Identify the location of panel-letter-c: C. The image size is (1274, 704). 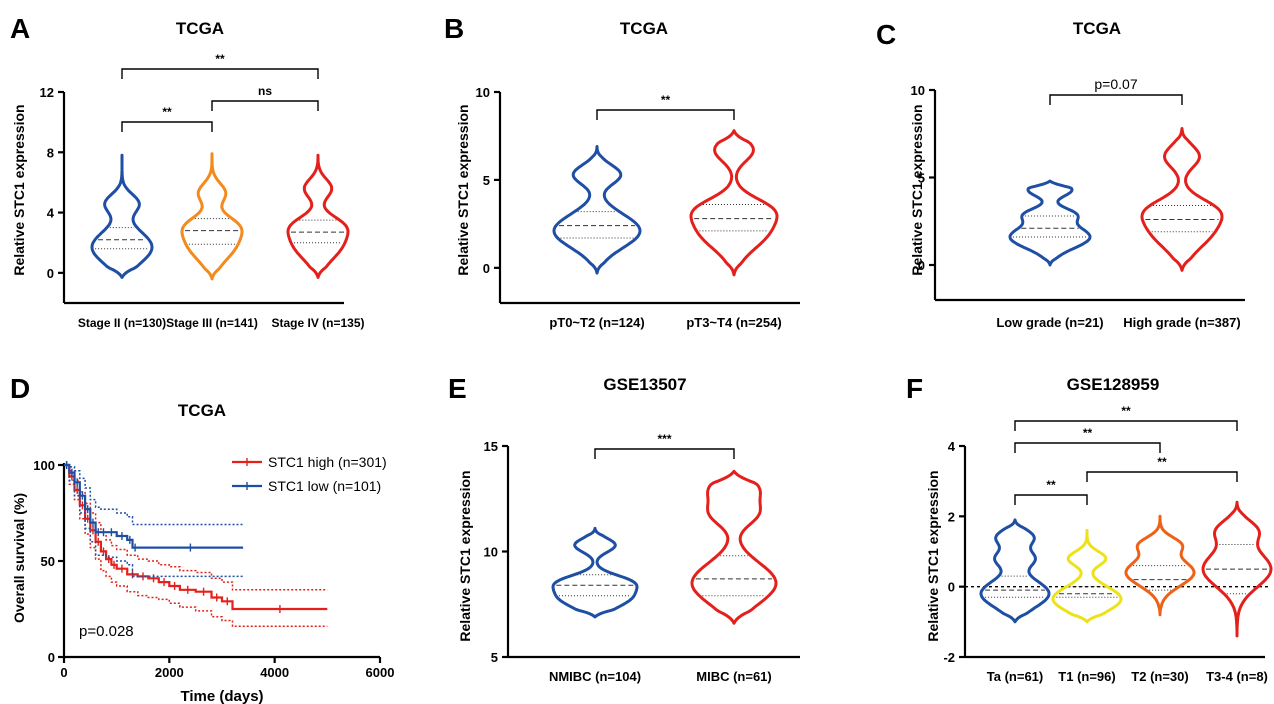
(886, 34).